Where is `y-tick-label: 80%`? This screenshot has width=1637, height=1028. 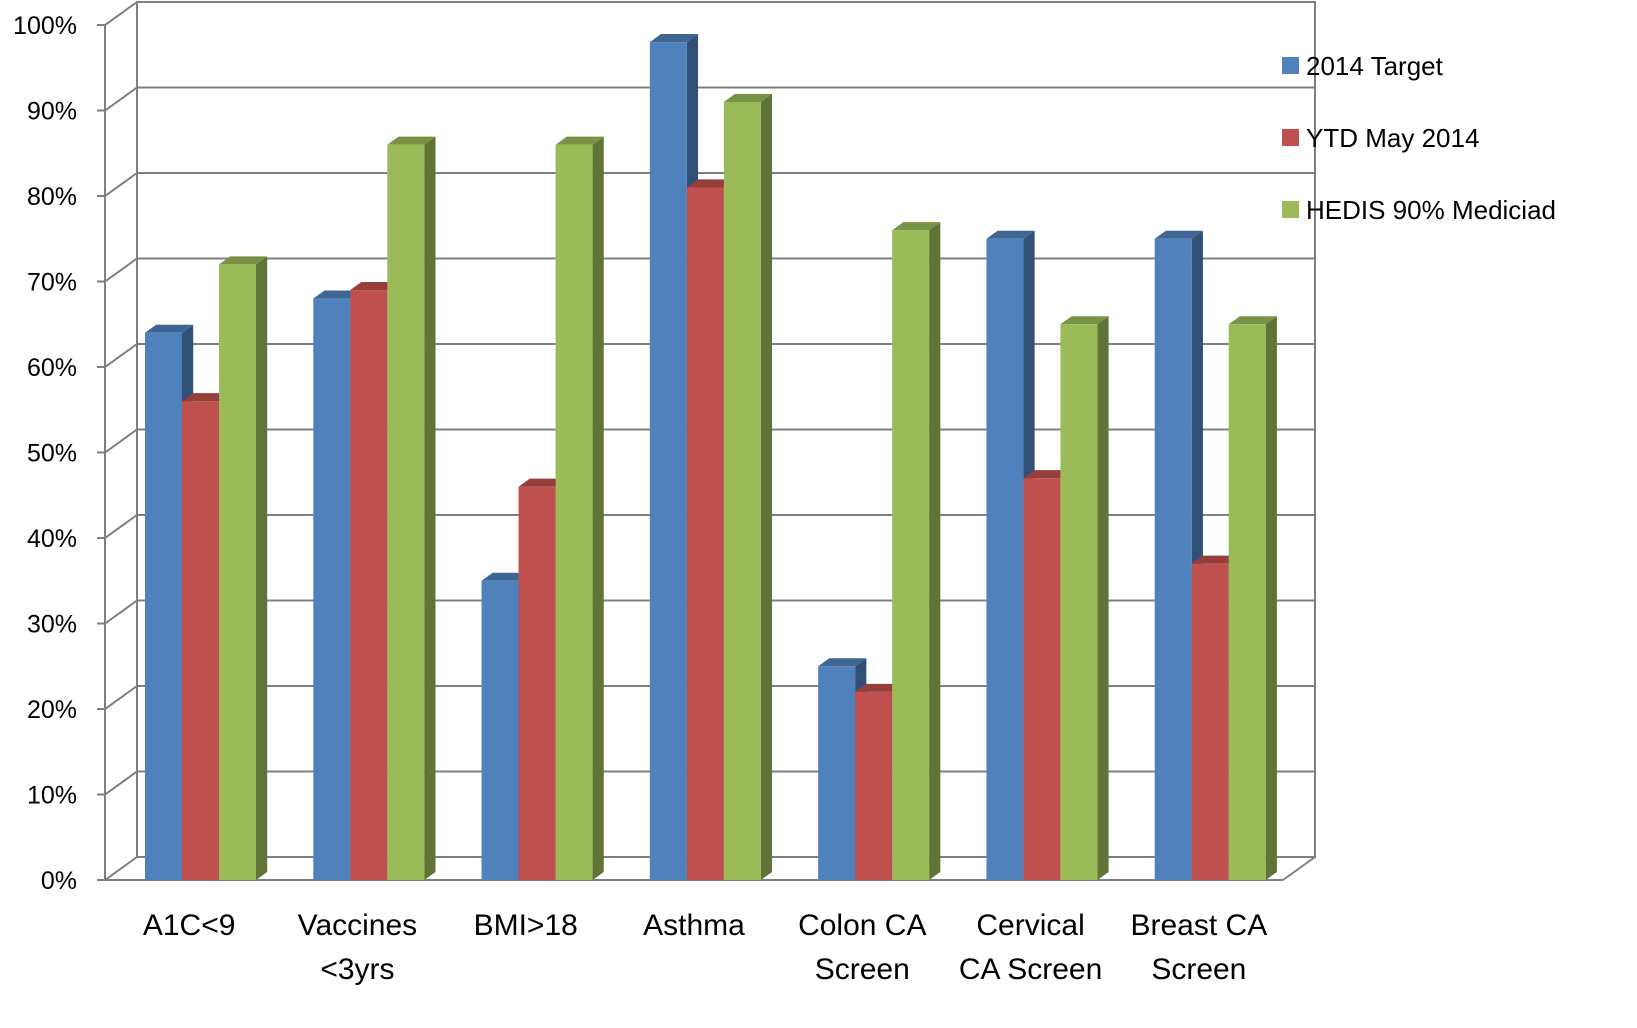
y-tick-label: 80% is located at coordinates (52, 197).